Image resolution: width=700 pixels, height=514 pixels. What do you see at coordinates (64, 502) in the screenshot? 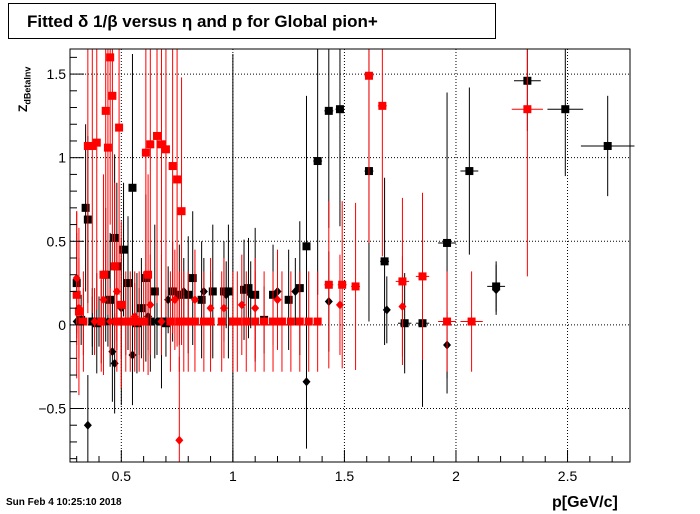
I see `timestamp: Sun Feb 4 10:25:10 2018` at bounding box center [64, 502].